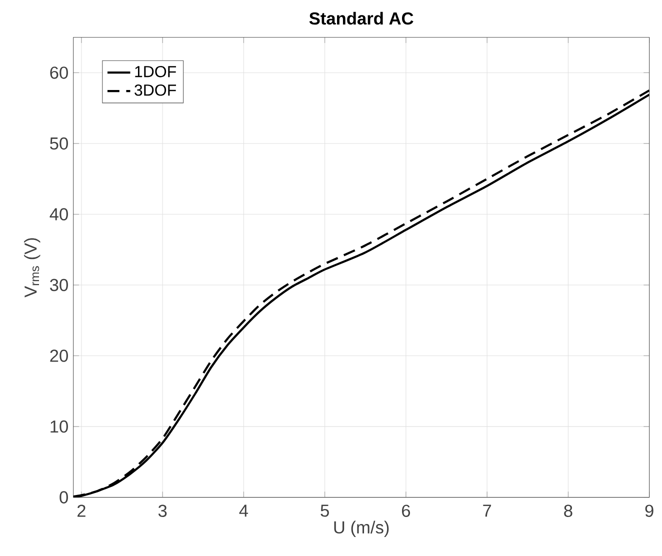 The width and height of the screenshot is (662, 556). Describe the element at coordinates (324, 510) in the screenshot. I see `x-tick-label: 5` at that location.